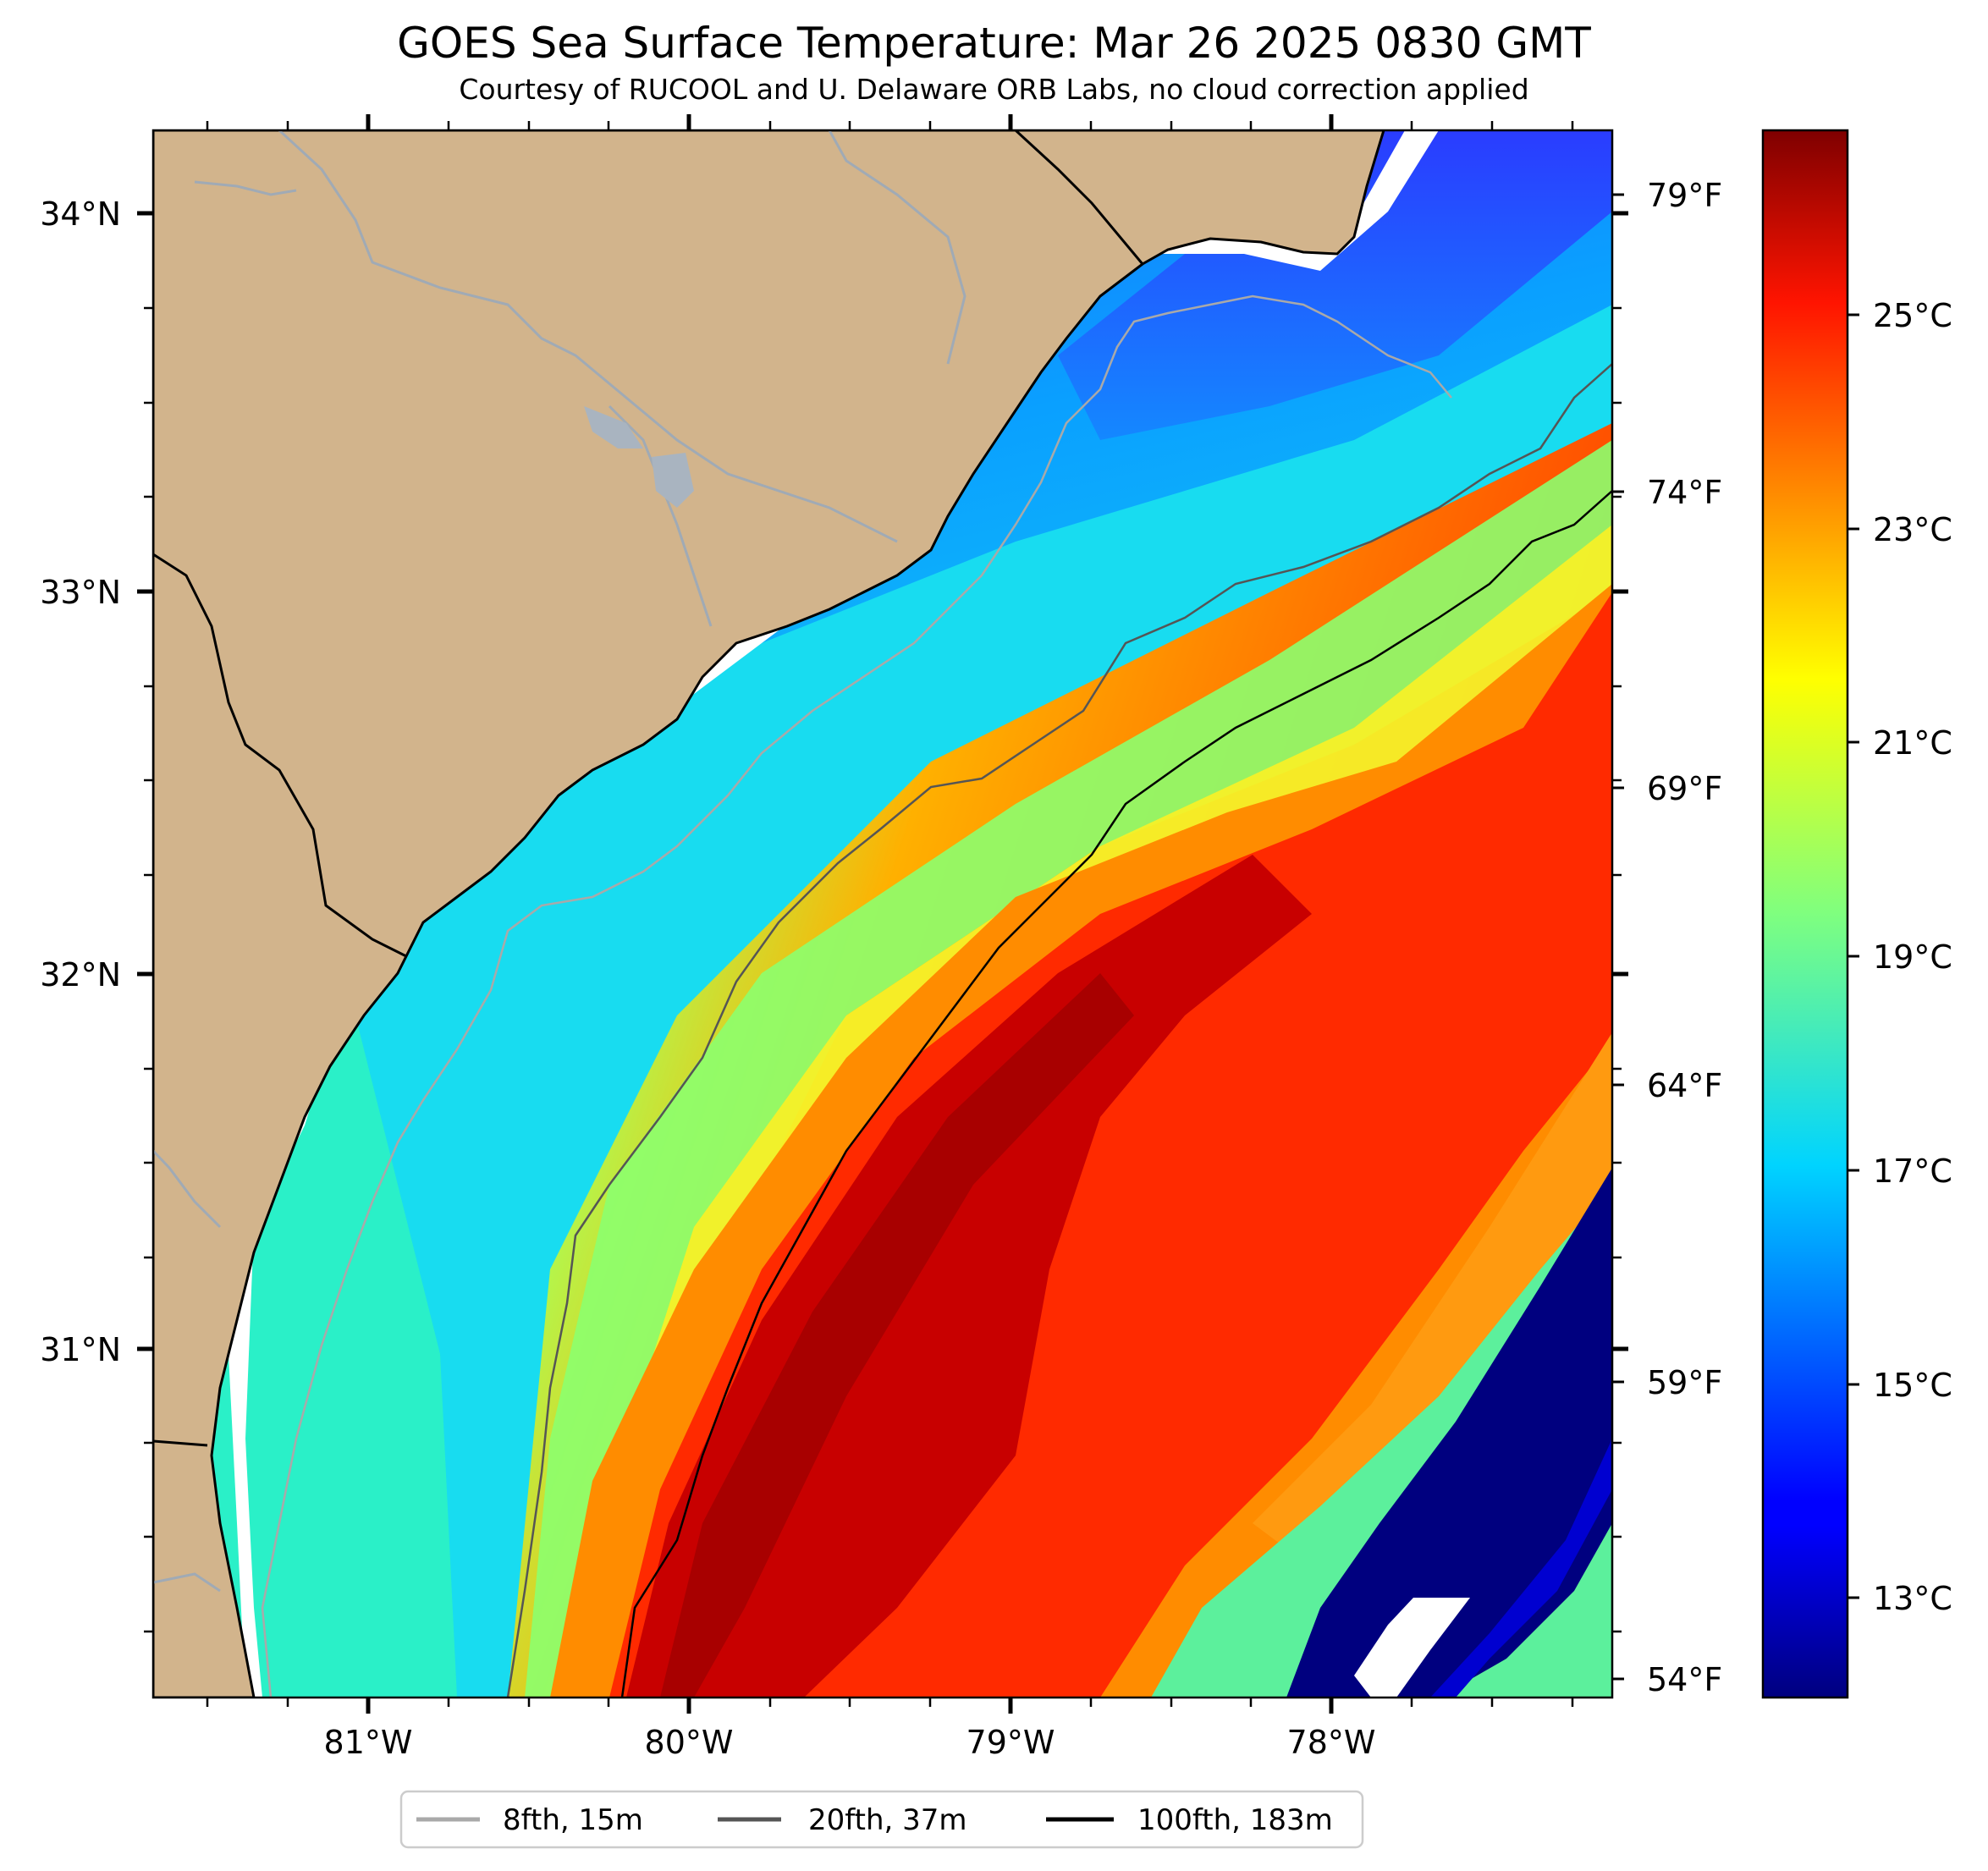 This screenshot has height=1871, width=1988. Describe the element at coordinates (1912, 315) in the screenshot. I see `colorbar-label-25: 25°C` at that location.